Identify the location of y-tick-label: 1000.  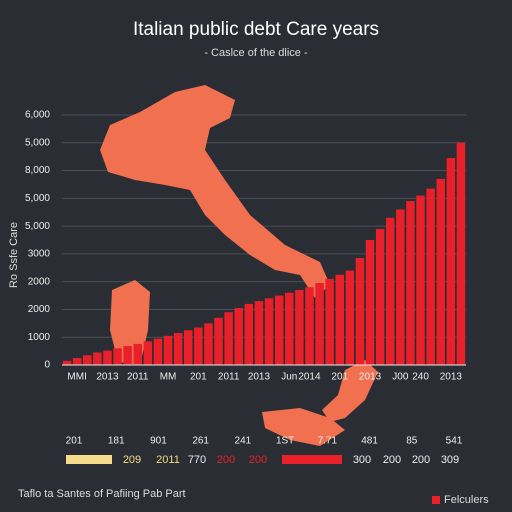
(39, 337).